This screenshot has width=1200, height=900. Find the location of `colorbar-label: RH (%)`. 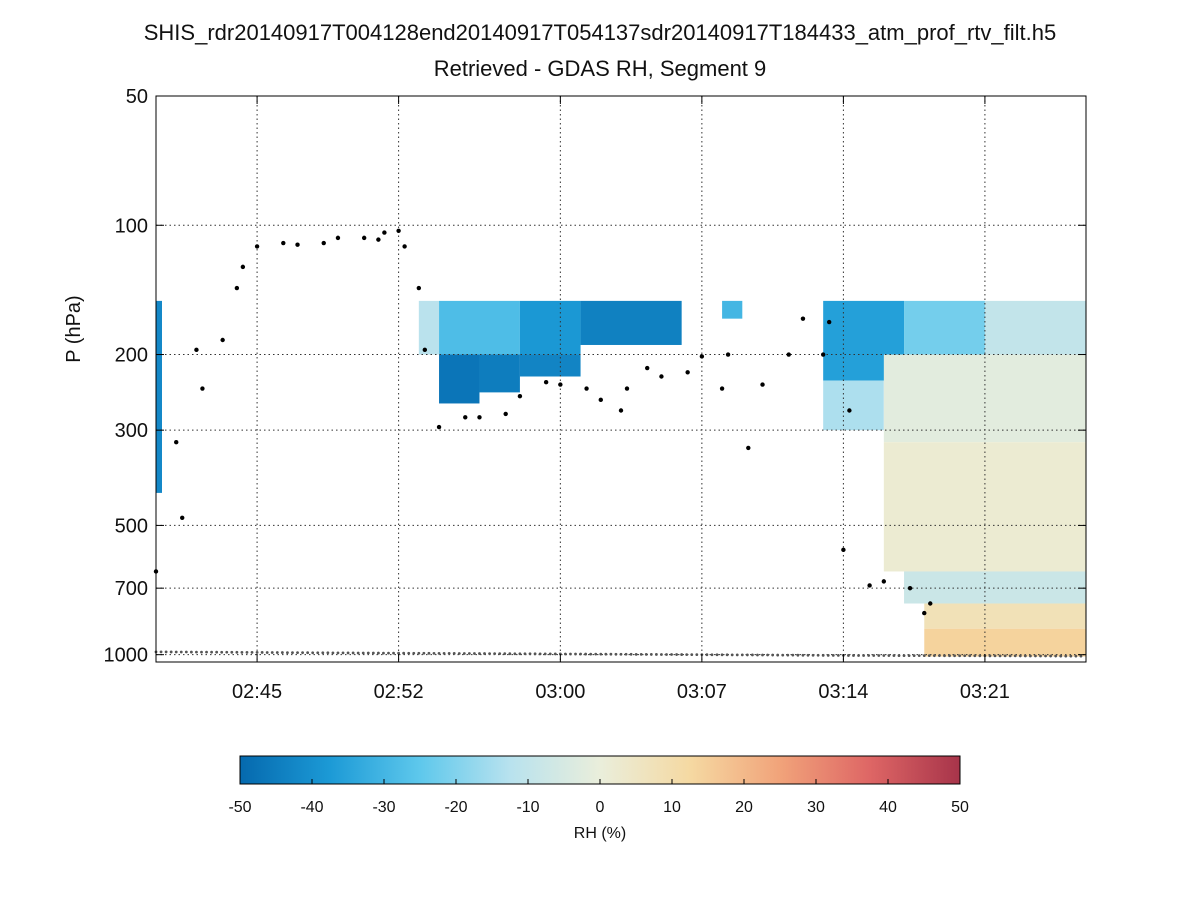

colorbar-label: RH (%) is located at coordinates (600, 833).